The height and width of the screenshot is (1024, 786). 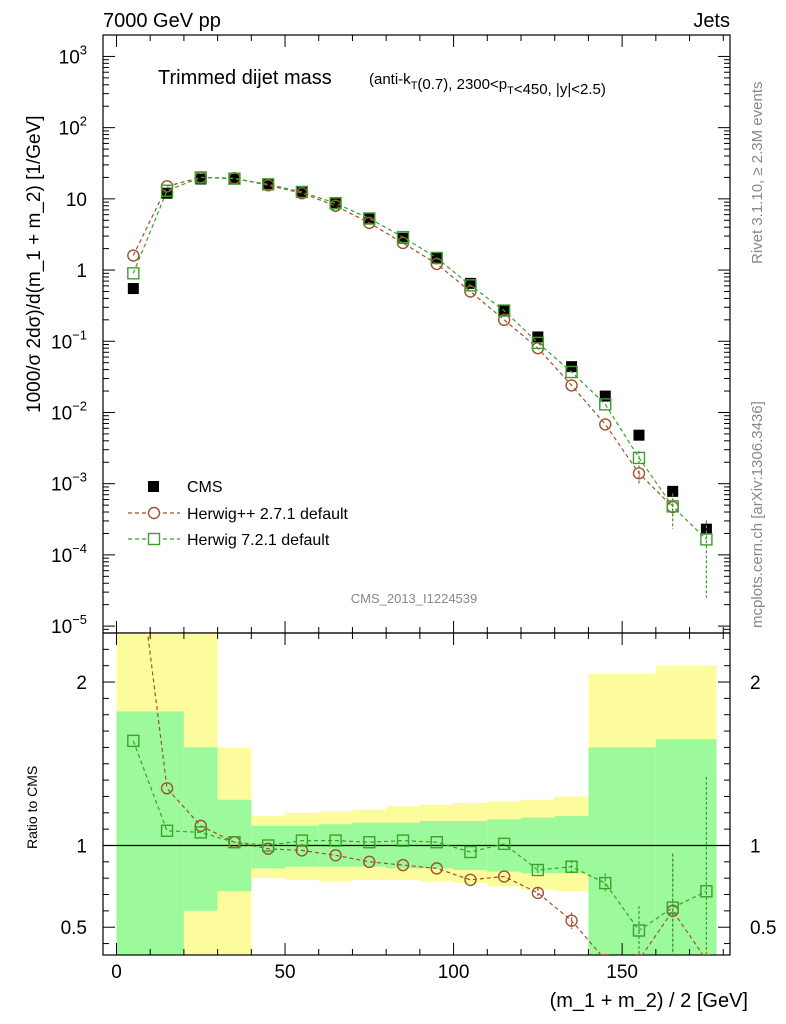 I want to click on legend-label-herwigpp: Herwig++ 2.7.1 default, so click(x=268, y=514).